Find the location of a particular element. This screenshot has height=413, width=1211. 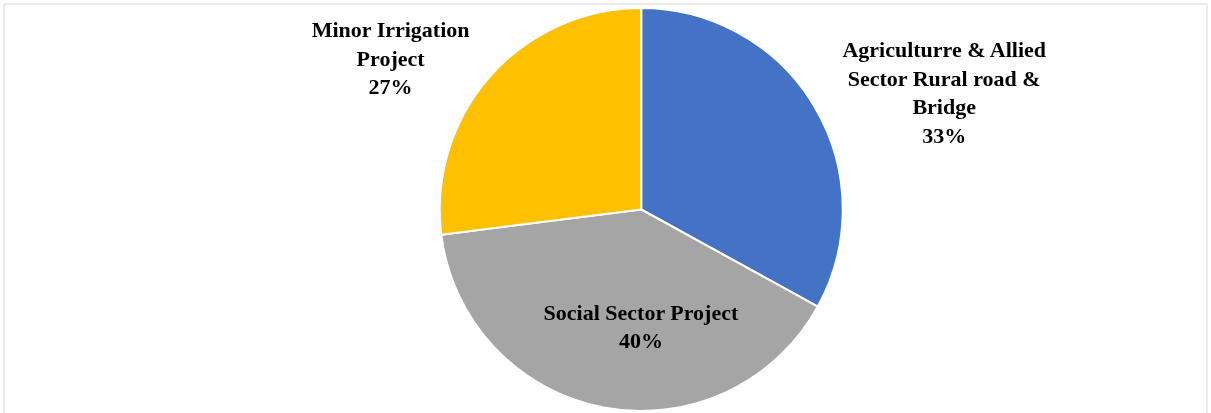

slice-label: Agriculturre & Allied Sector Rural road & Bridge is located at coordinates (944, 78).